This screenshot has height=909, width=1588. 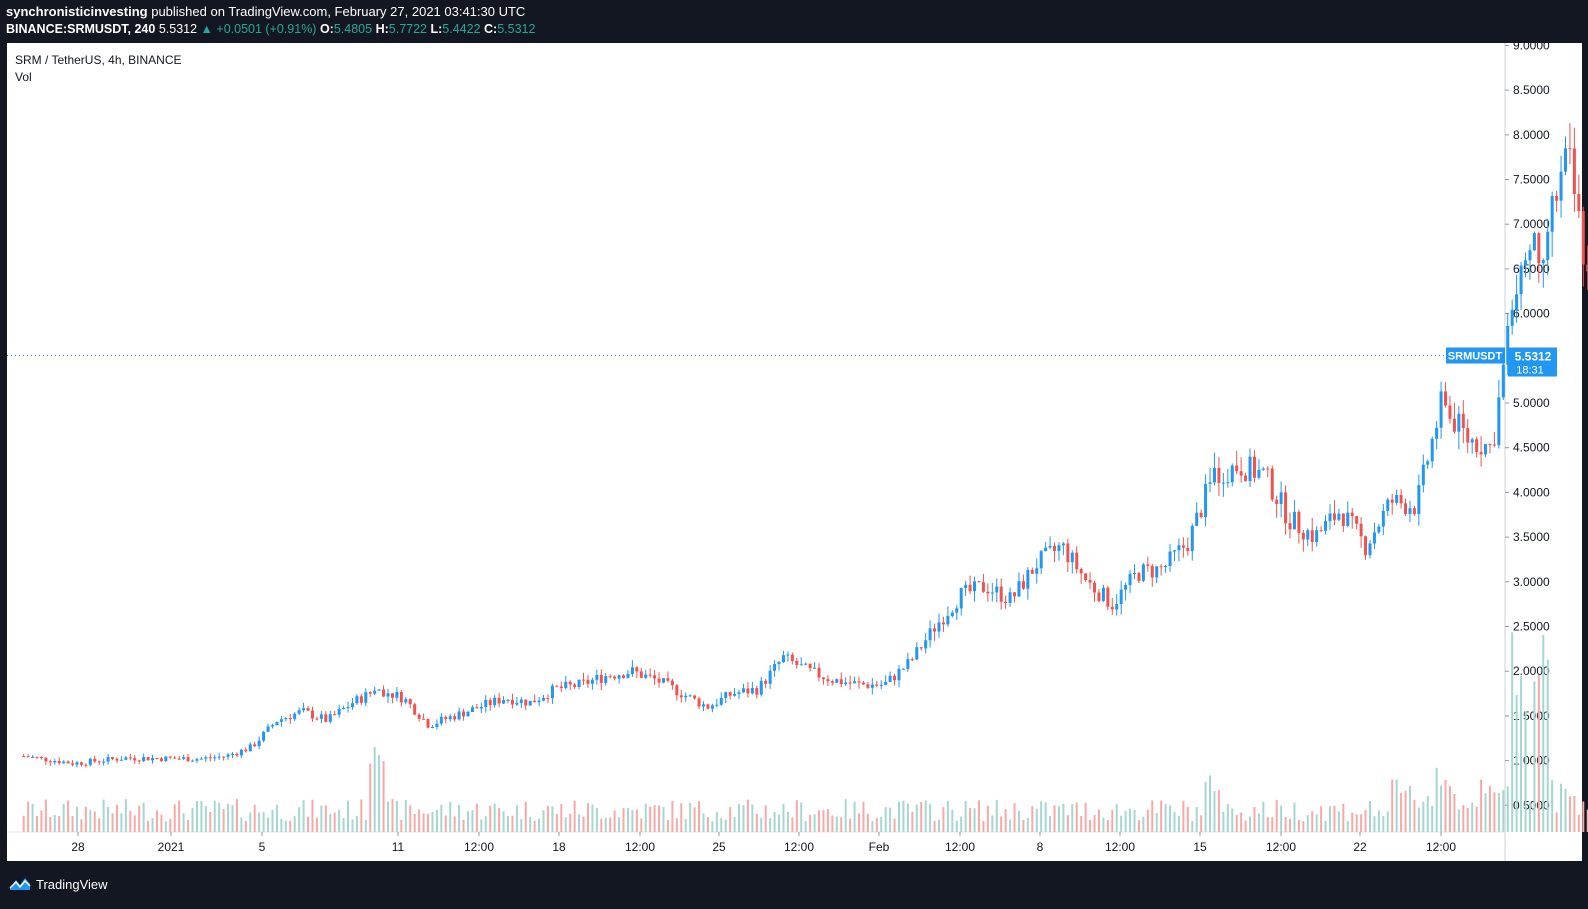 I want to click on y-tick-label: 1.5000, so click(x=1531, y=716).